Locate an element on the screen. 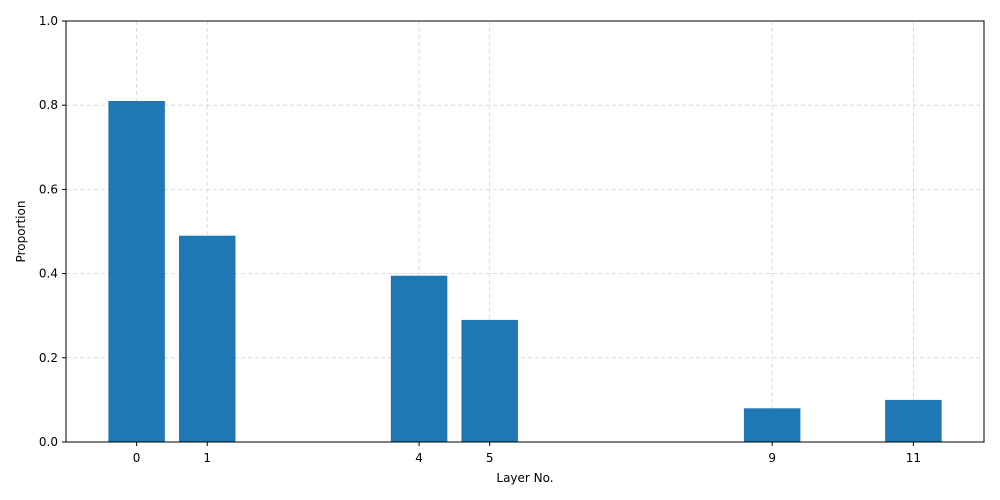  y-tick-label: 0.4 is located at coordinates (48, 274).